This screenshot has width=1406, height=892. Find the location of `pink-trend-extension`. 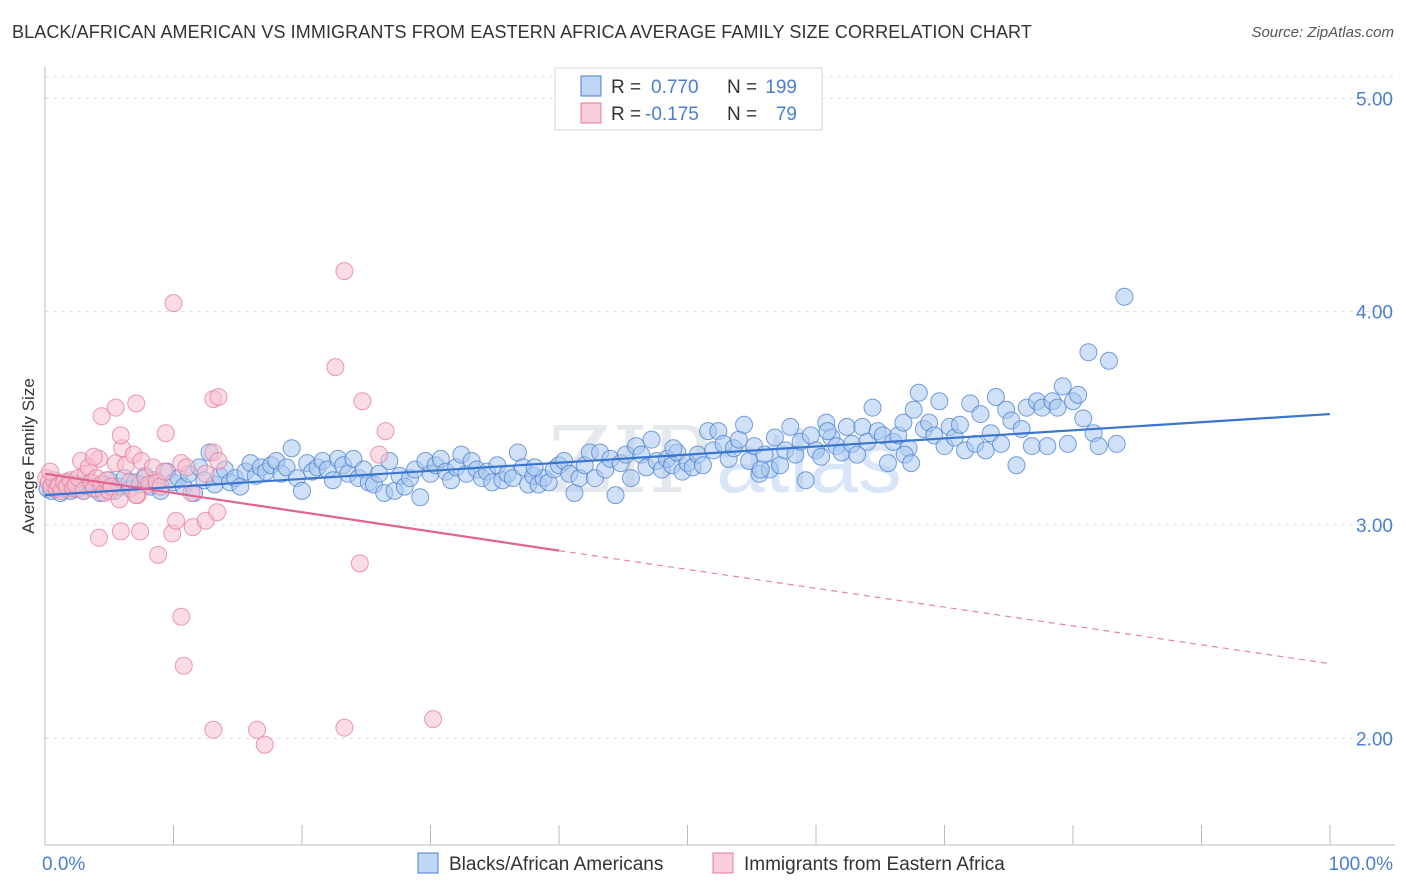

pink-trend-extension is located at coordinates (944, 607).